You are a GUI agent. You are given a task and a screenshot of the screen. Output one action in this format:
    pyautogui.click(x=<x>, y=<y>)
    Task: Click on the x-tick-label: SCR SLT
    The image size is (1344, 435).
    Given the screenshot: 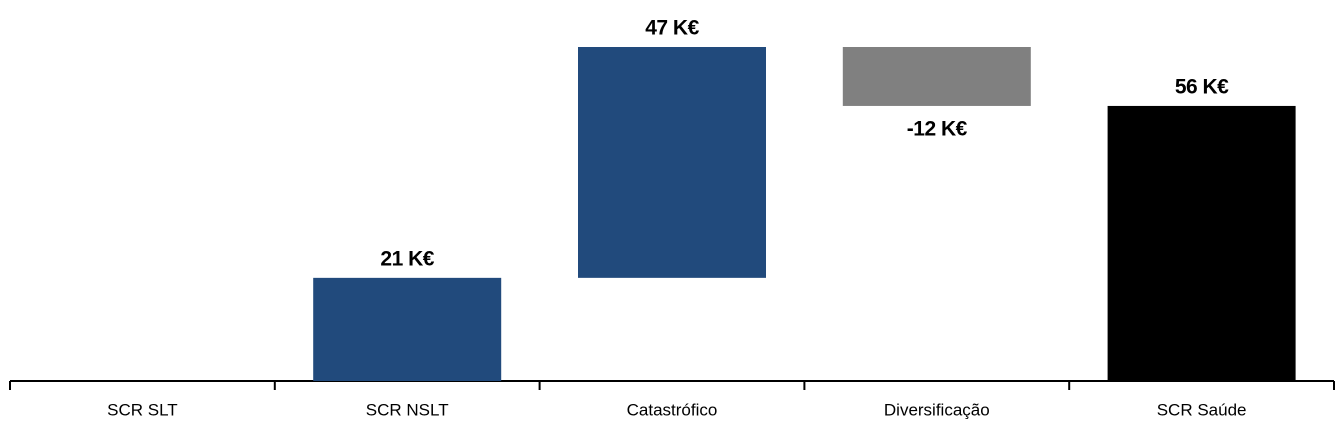 What is the action you would take?
    pyautogui.click(x=142, y=409)
    